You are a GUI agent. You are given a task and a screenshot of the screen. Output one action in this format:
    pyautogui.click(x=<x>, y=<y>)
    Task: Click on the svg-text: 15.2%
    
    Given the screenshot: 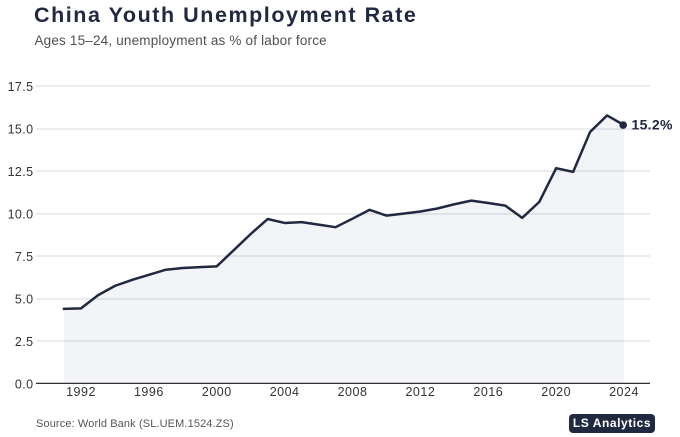 What is the action you would take?
    pyautogui.click(x=652, y=125)
    